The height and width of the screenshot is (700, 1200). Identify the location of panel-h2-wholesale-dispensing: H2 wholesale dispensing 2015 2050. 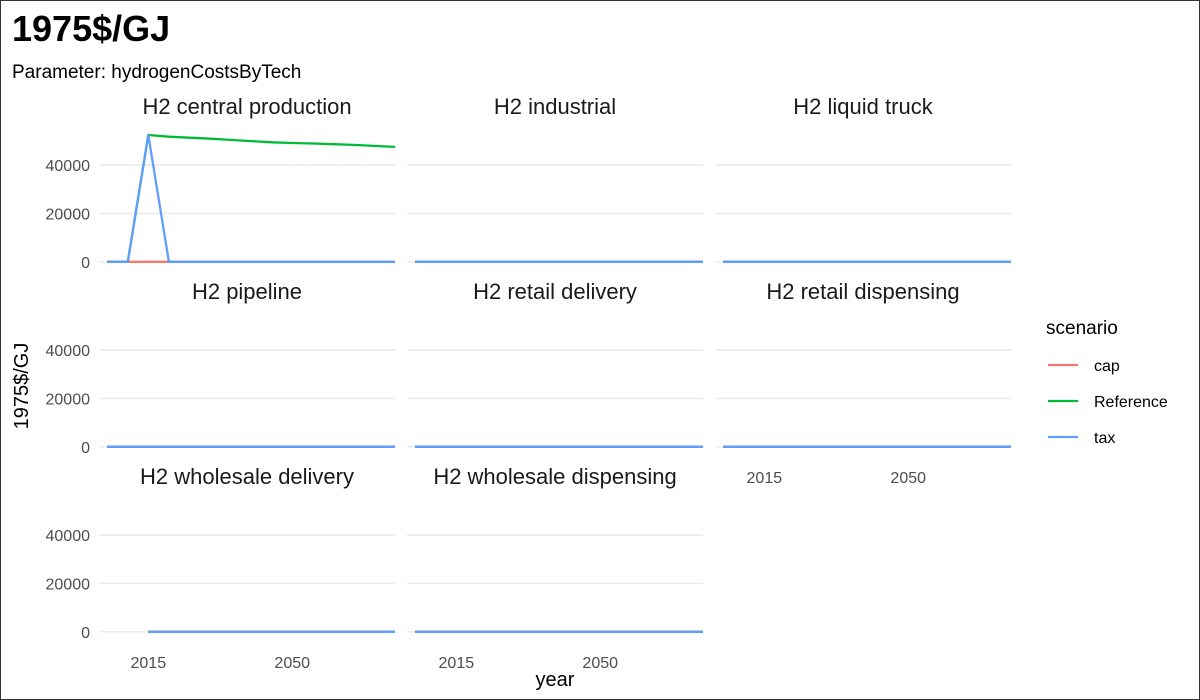
(555, 568).